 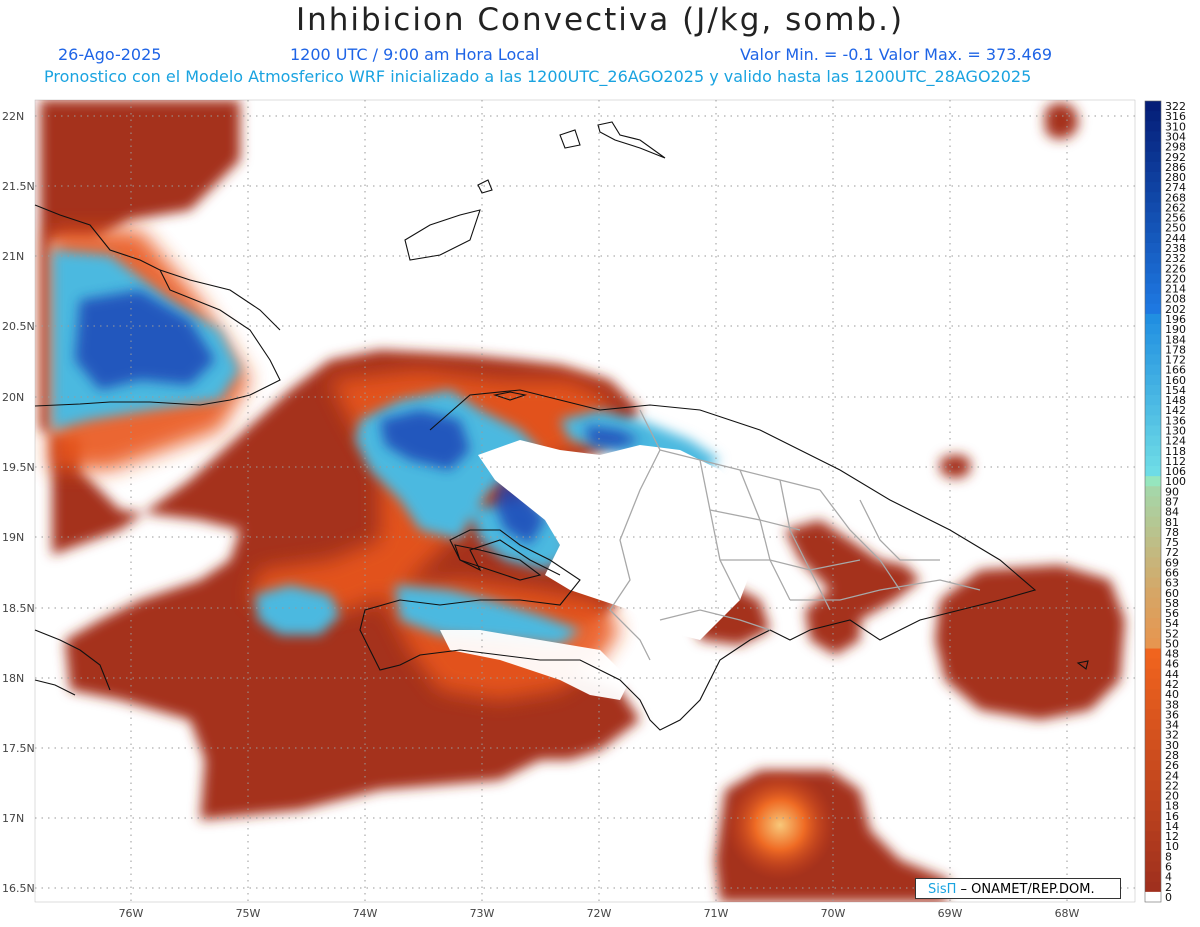 I want to click on lat-label: 20N, so click(x=13, y=397).